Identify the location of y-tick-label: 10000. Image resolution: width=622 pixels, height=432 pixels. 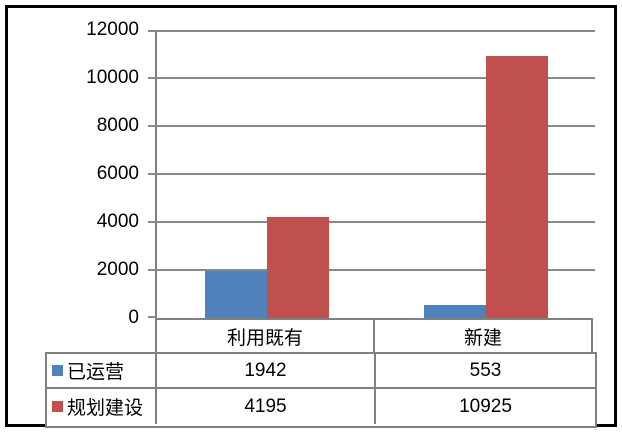
(112, 77).